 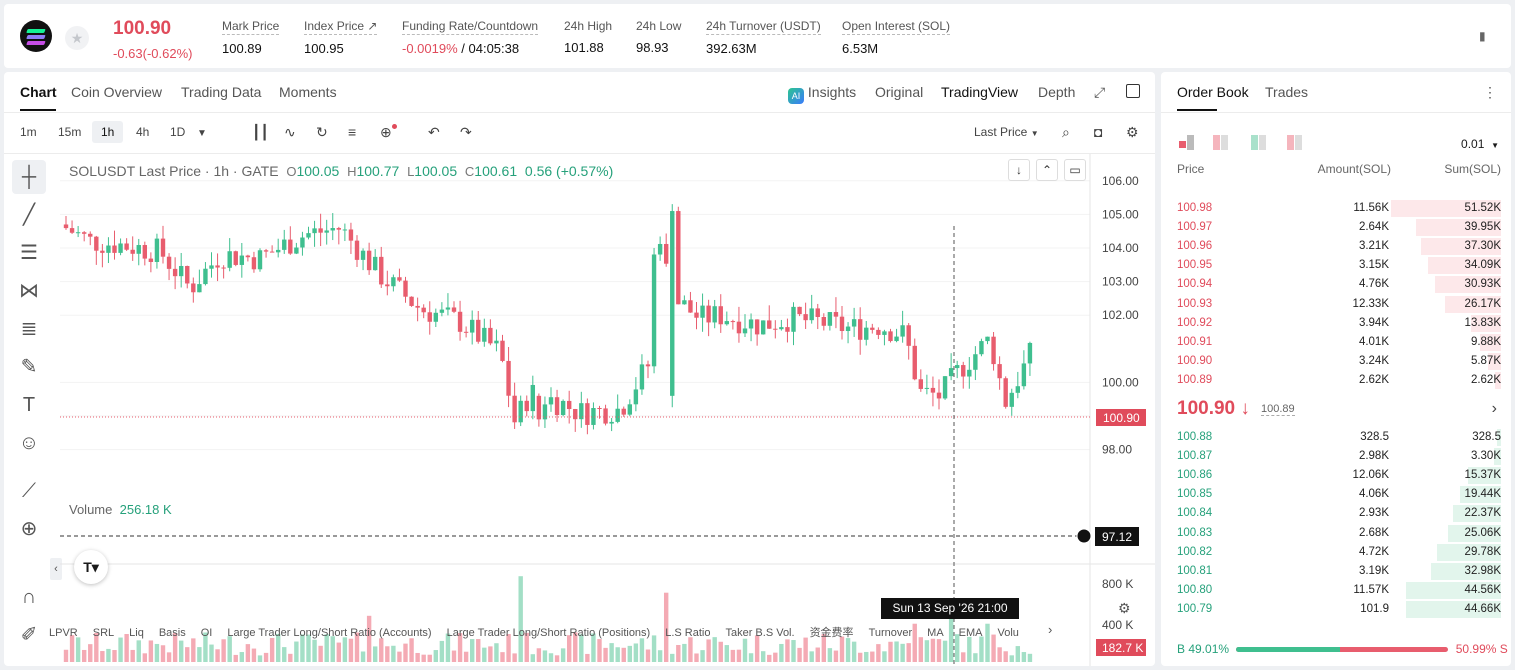 I want to click on emoji-tool-icon: ☺, so click(x=29, y=443).